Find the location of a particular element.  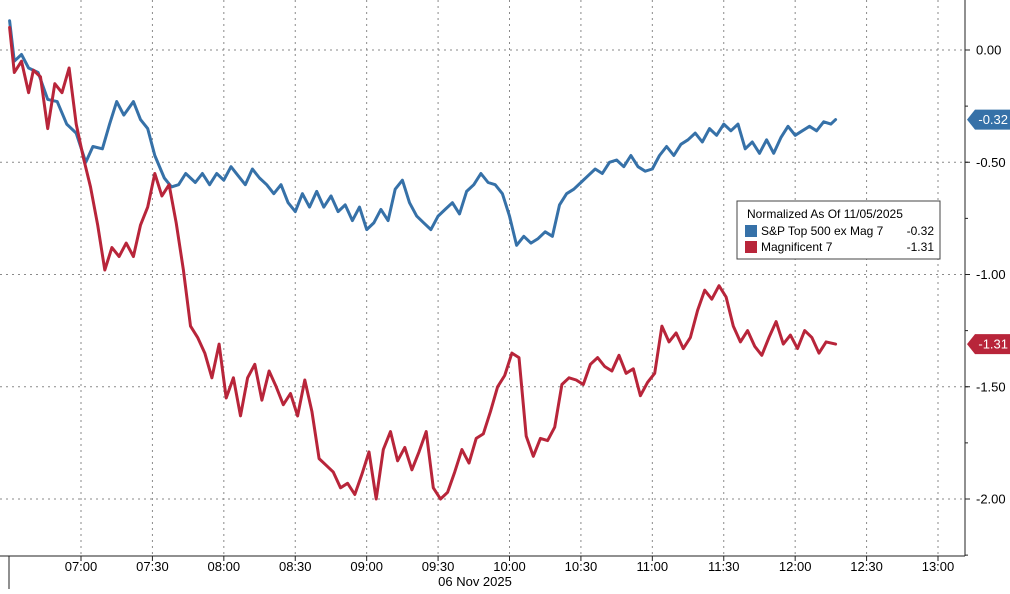

x-tick-label: 12:30 is located at coordinates (866, 566).